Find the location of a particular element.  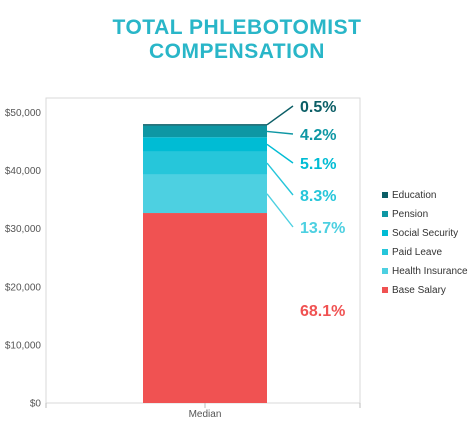

legend-entry: Health Insurance is located at coordinates (430, 271).